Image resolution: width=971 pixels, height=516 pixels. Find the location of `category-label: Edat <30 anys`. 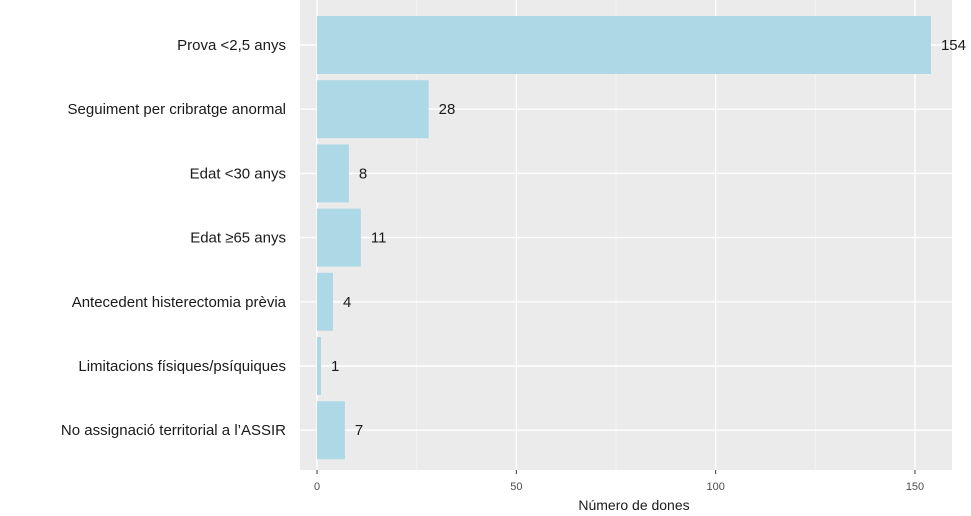

category-label: Edat <30 anys is located at coordinates (238, 173).